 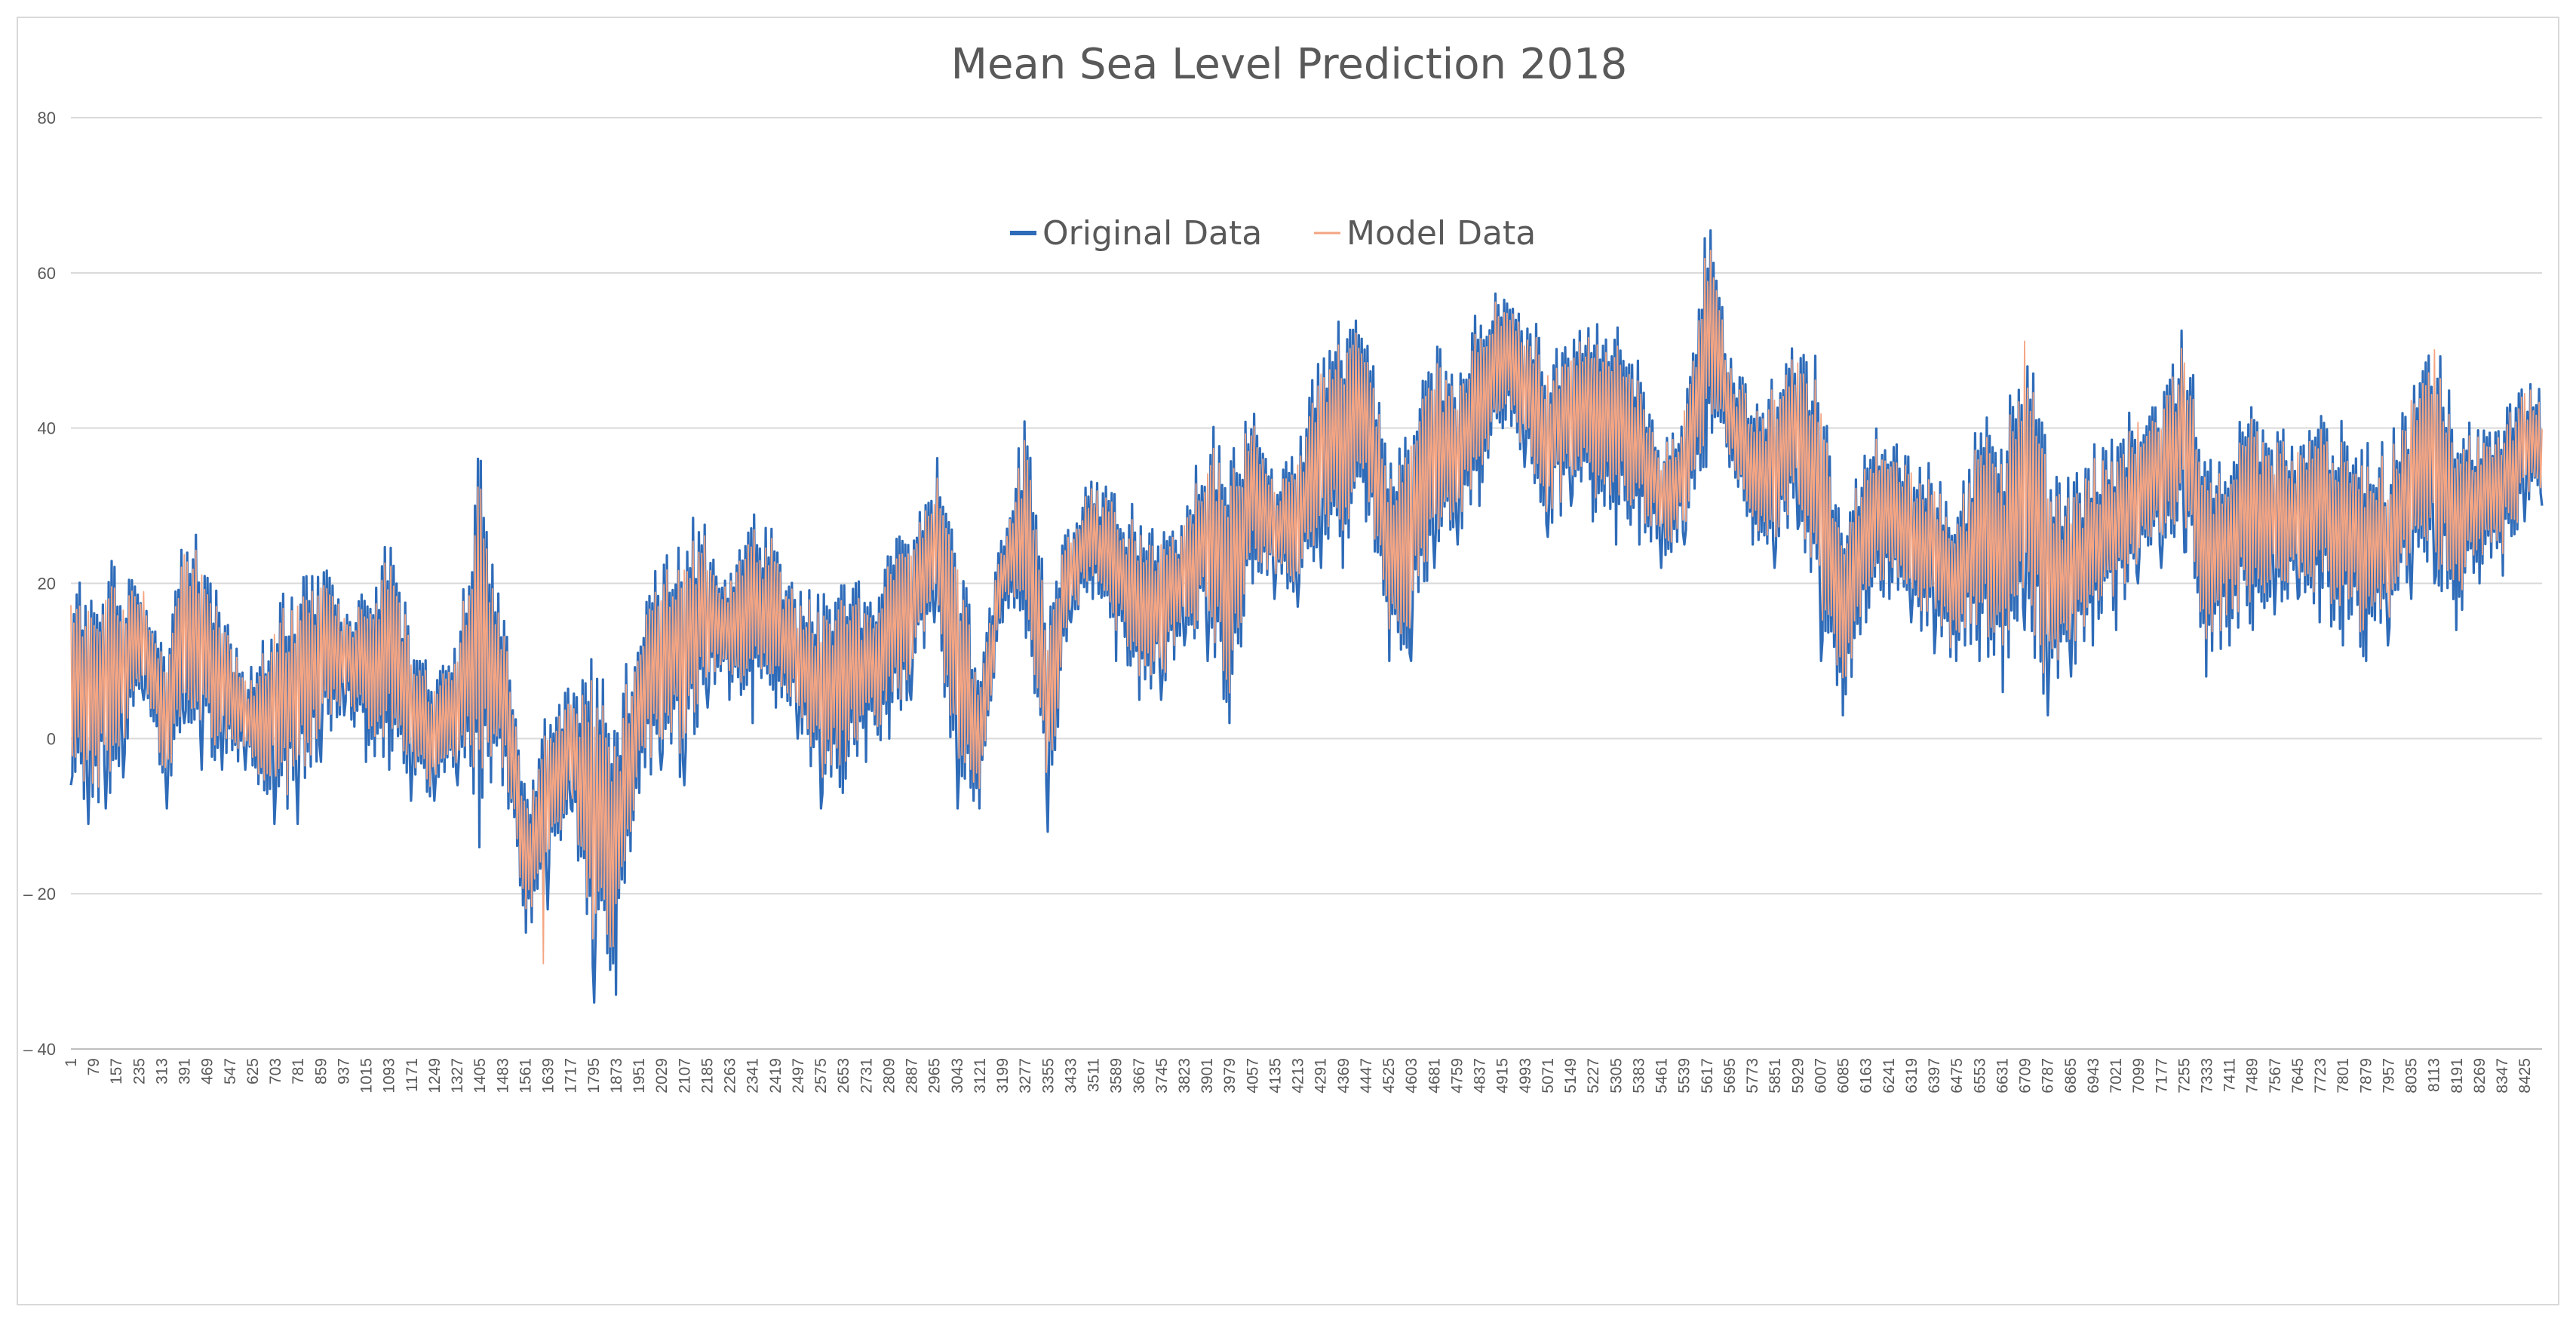 I want to click on x-tick-label: 3433, so click(x=1070, y=1075).